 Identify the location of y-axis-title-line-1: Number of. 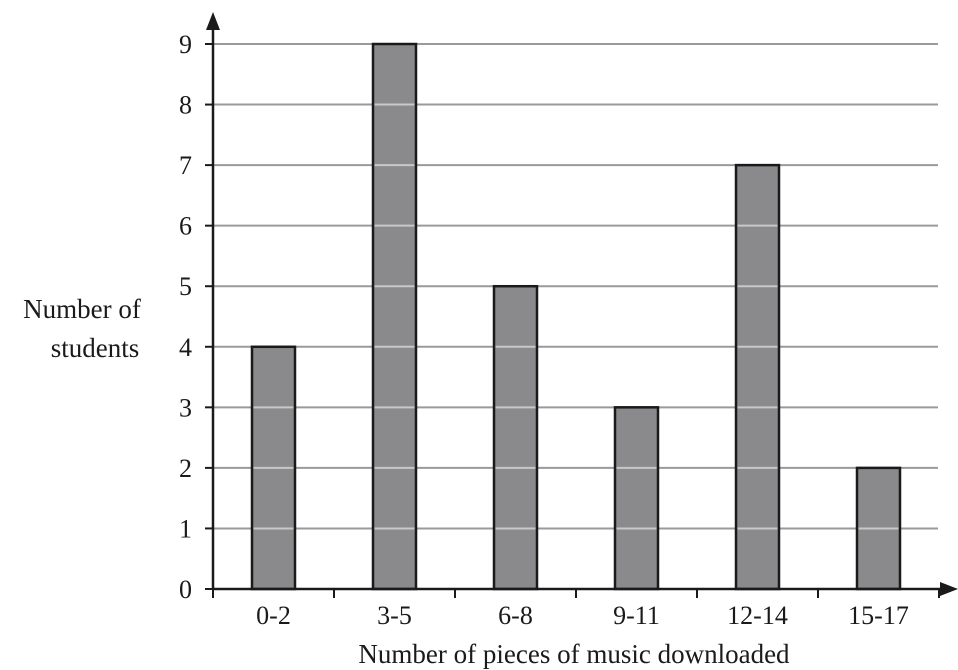
(82, 309).